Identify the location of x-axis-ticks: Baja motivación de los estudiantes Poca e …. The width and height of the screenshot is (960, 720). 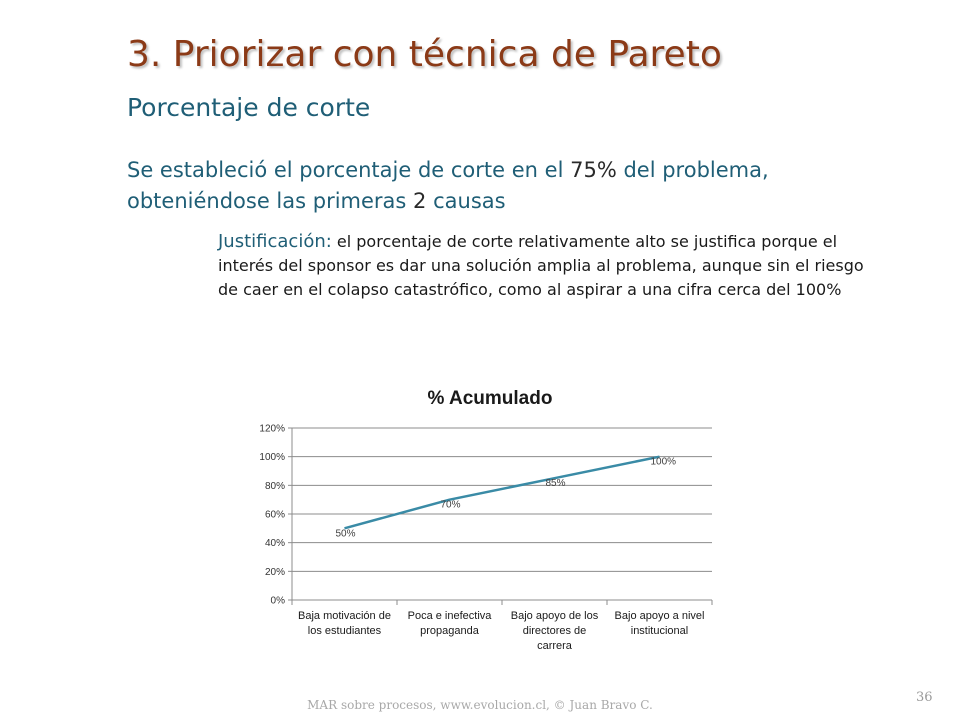
(502, 626).